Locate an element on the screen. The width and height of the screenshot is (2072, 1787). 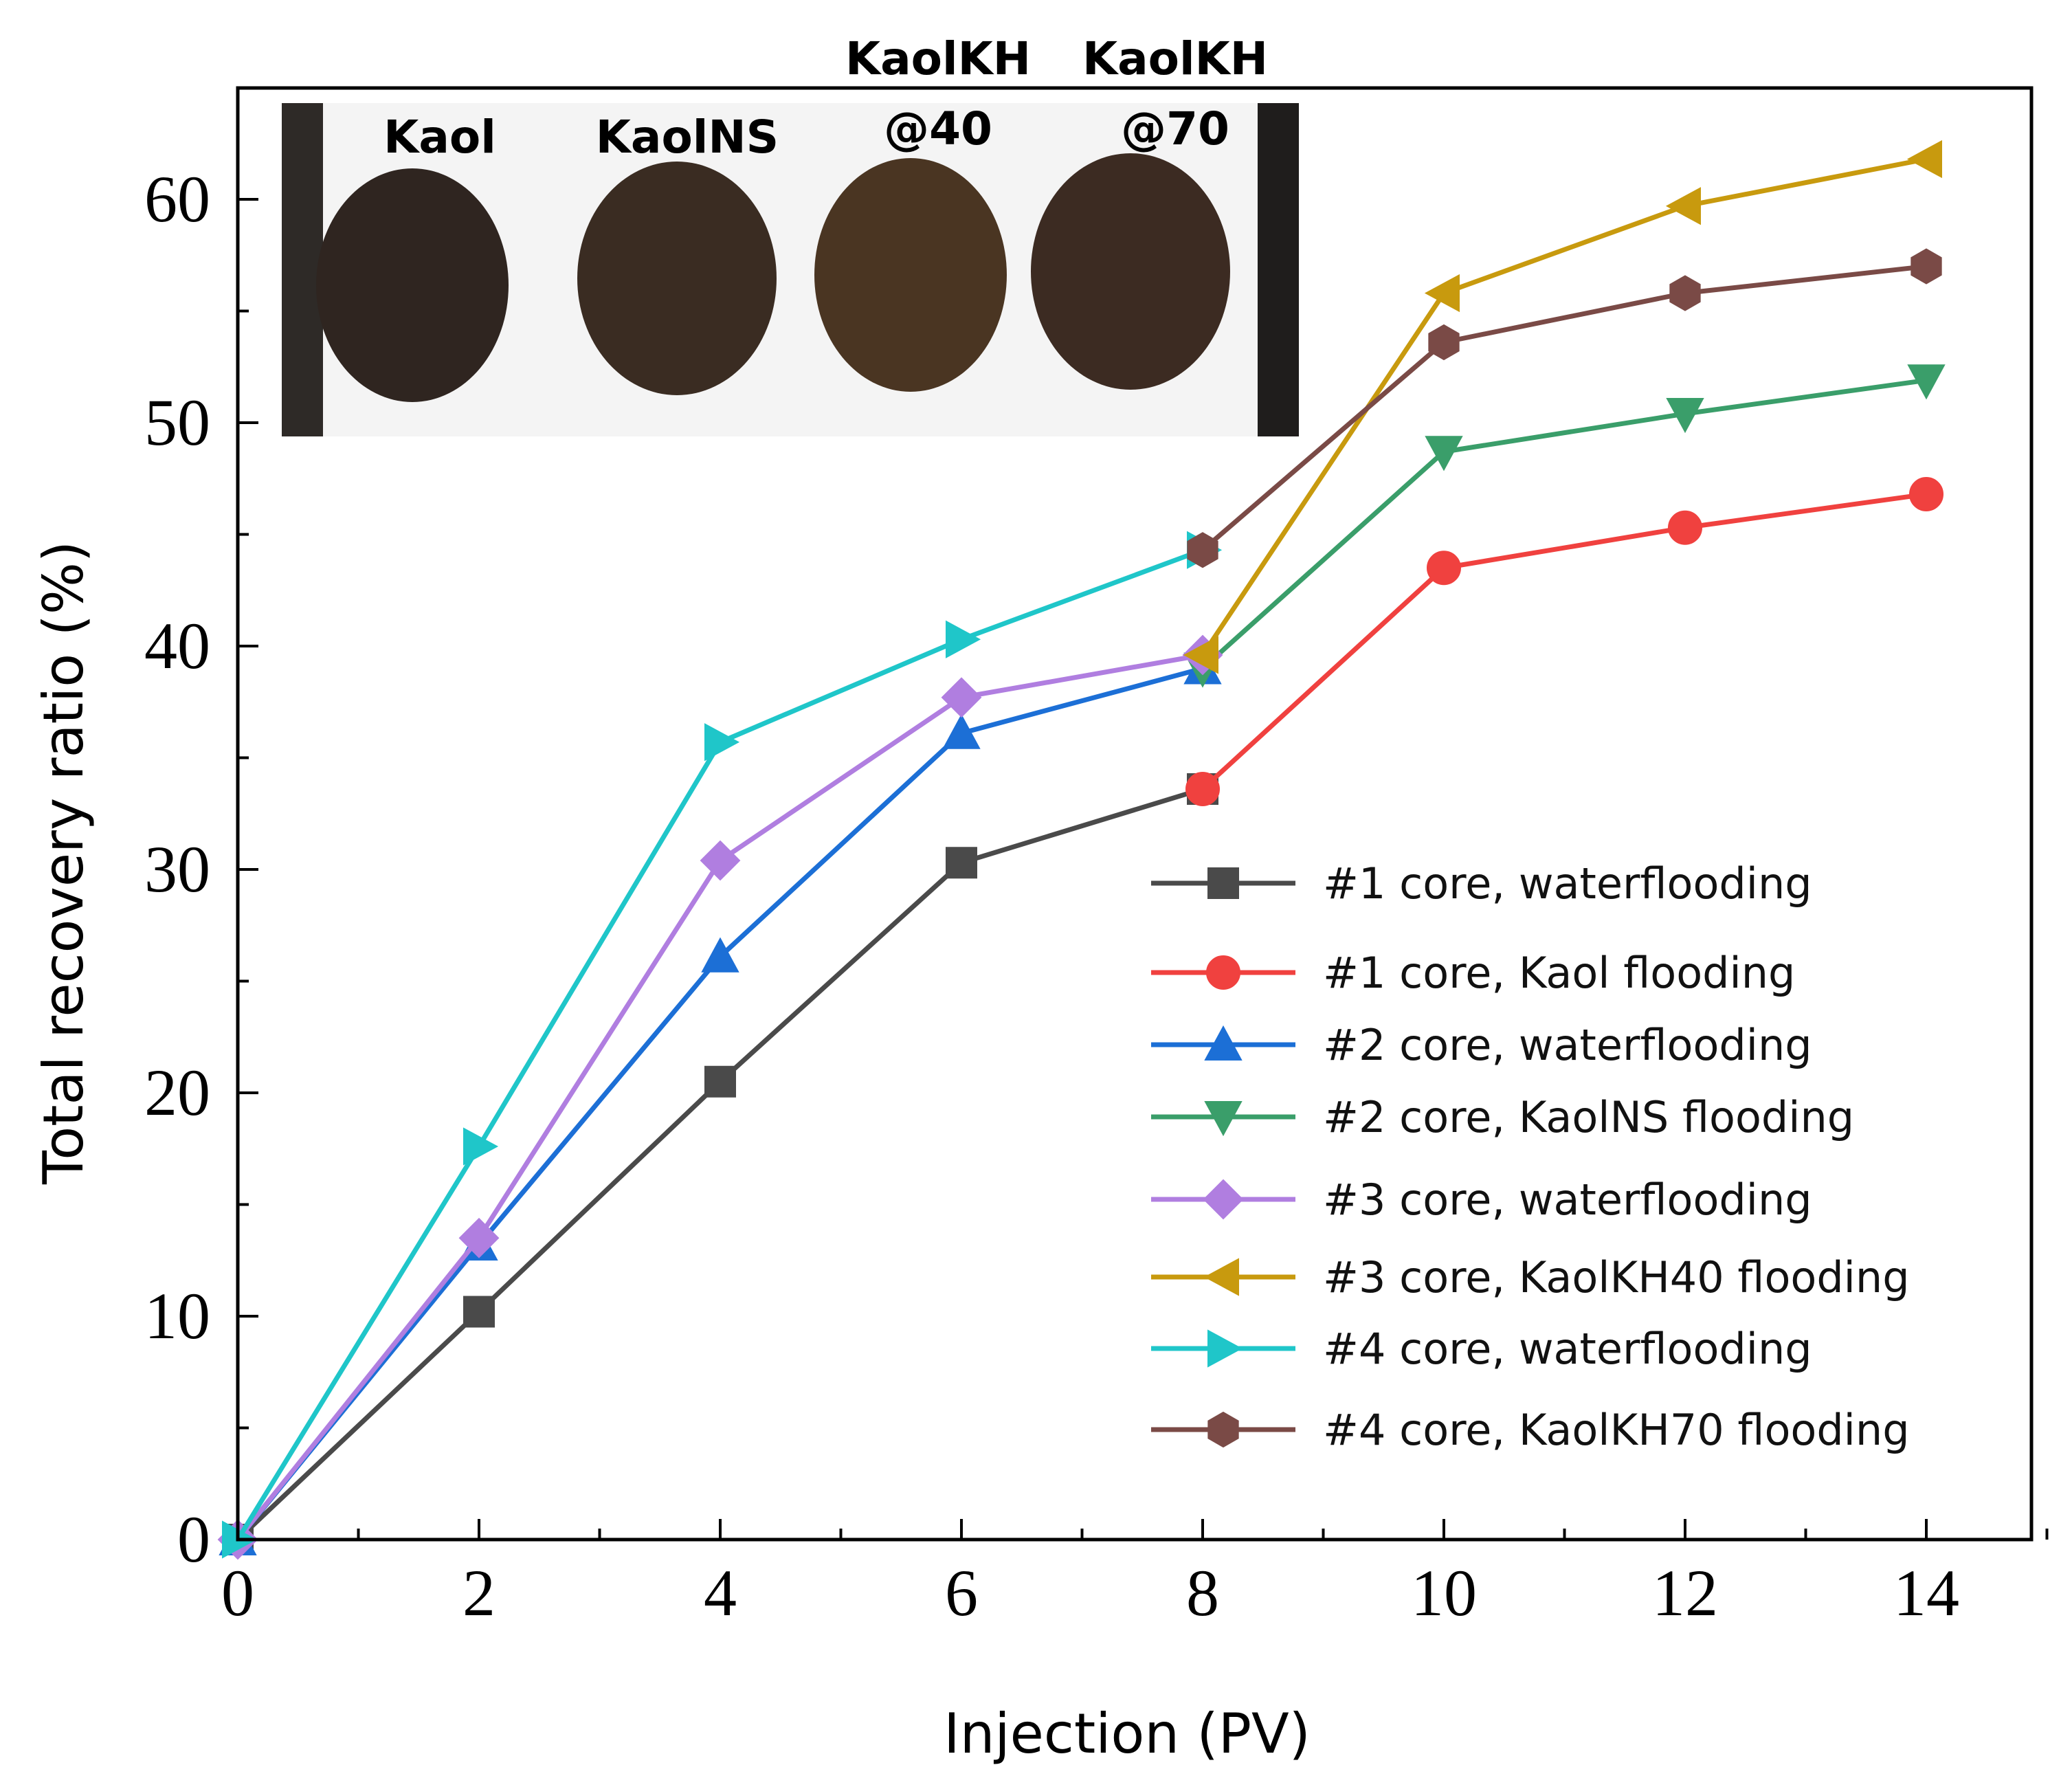
x-tick-label-8: 8 is located at coordinates (1202, 1593).